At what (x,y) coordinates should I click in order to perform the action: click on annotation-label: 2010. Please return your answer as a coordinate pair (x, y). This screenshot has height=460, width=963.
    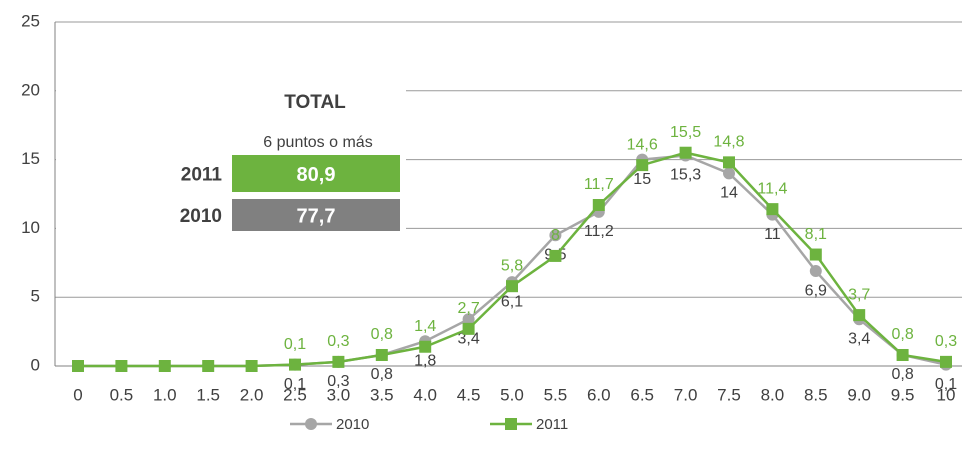
    Looking at the image, I should click on (201, 216).